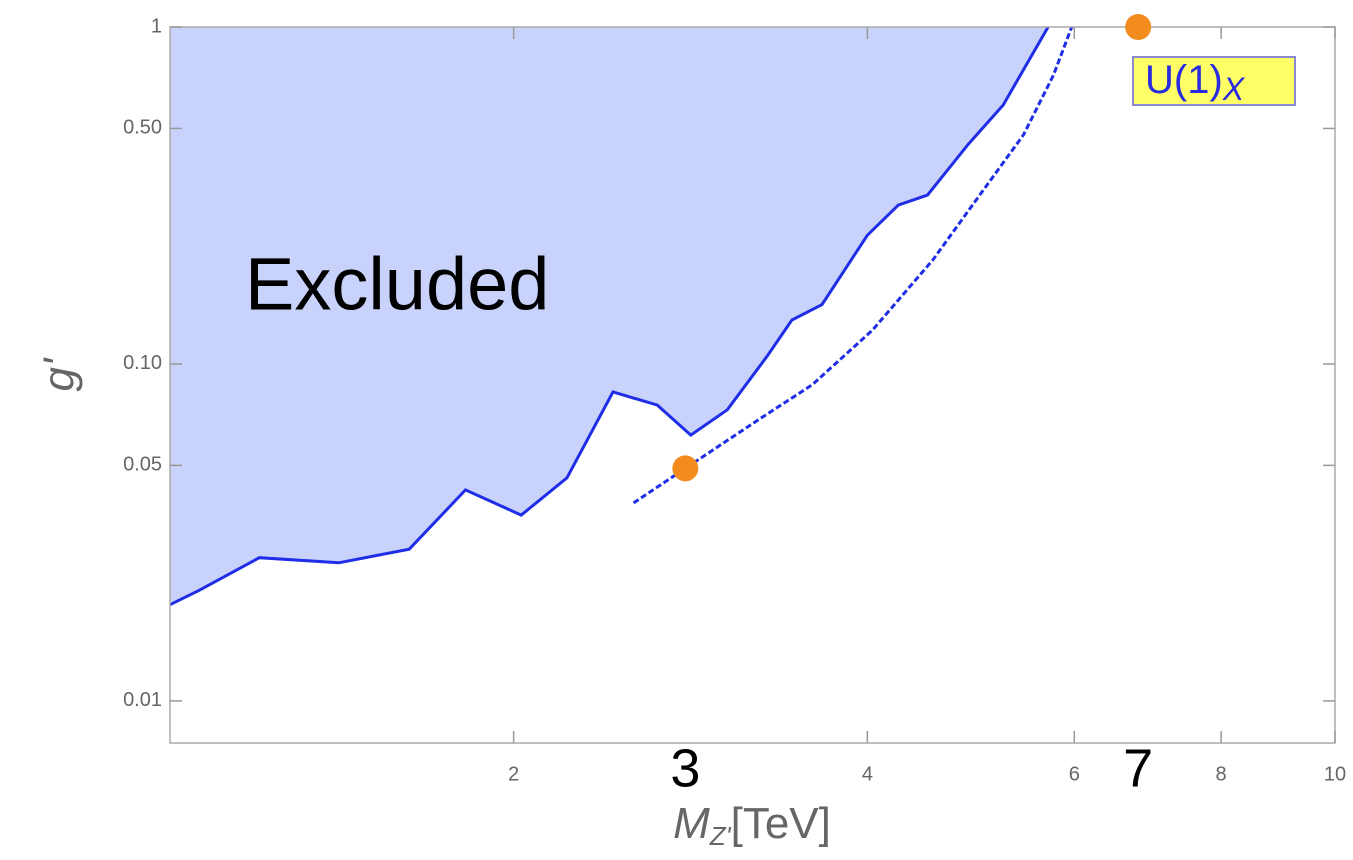 The height and width of the screenshot is (860, 1353). Describe the element at coordinates (1335, 774) in the screenshot. I see `x-tick-label: 10` at that location.